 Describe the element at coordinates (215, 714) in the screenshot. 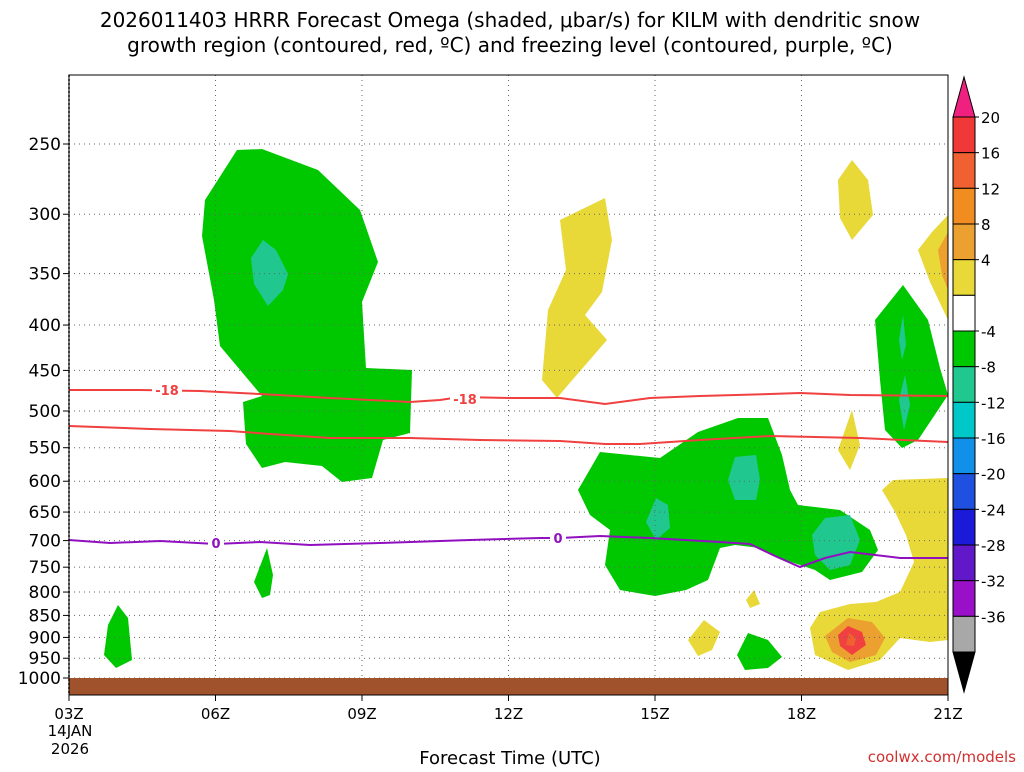

I see `x-tick-label: 06Z` at that location.